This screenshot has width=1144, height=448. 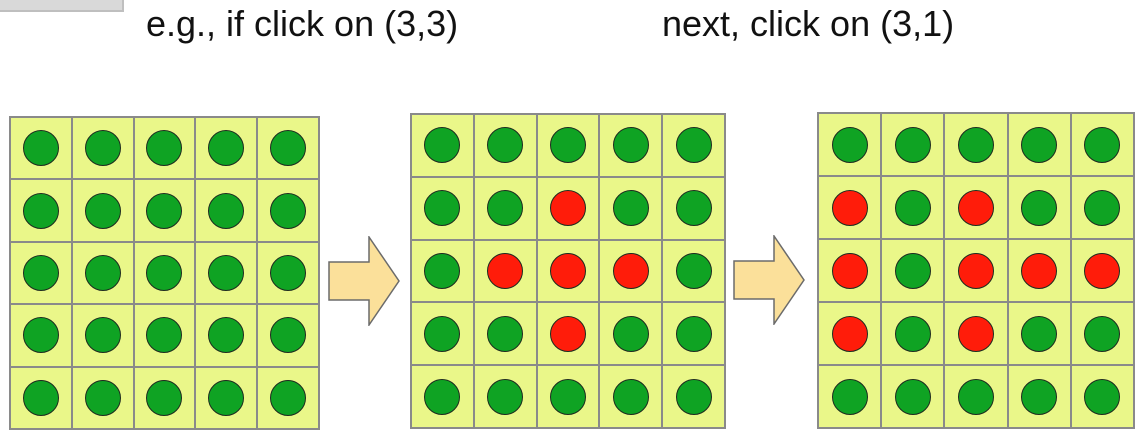 What do you see at coordinates (769, 280) in the screenshot?
I see `right-arrow-icon` at bounding box center [769, 280].